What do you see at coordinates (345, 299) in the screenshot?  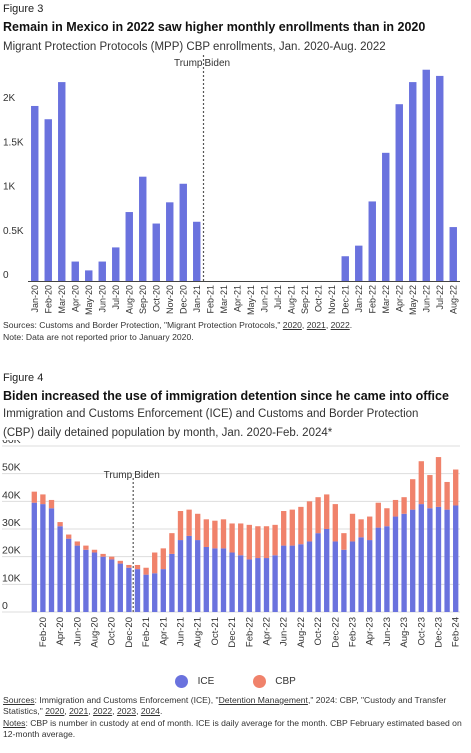 I see `x-tick-label: Dec-21` at bounding box center [345, 299].